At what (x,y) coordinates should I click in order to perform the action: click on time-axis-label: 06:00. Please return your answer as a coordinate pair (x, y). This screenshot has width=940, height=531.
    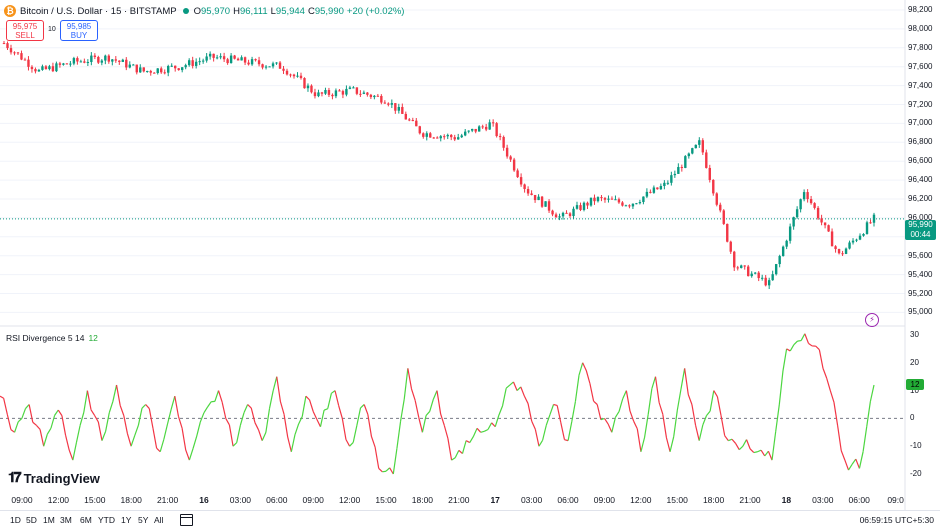
    Looking at the image, I should click on (567, 500).